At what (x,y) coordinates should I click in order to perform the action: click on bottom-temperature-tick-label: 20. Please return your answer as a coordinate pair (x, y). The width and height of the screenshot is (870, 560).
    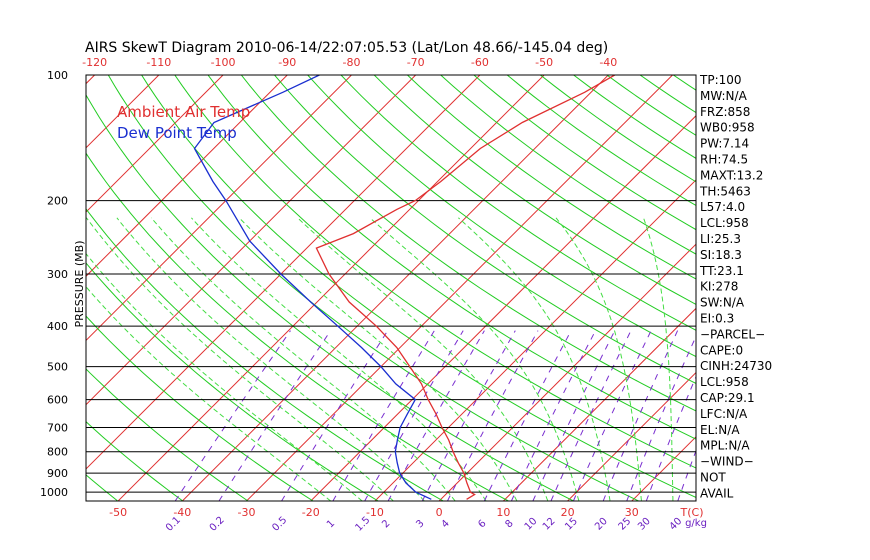
    Looking at the image, I should click on (568, 512).